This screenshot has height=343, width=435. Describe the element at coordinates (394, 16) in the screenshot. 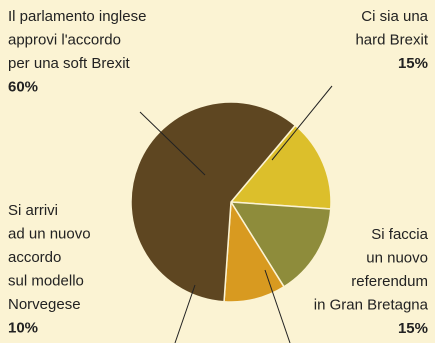

I see `slice-label: Ci sia una` at that location.